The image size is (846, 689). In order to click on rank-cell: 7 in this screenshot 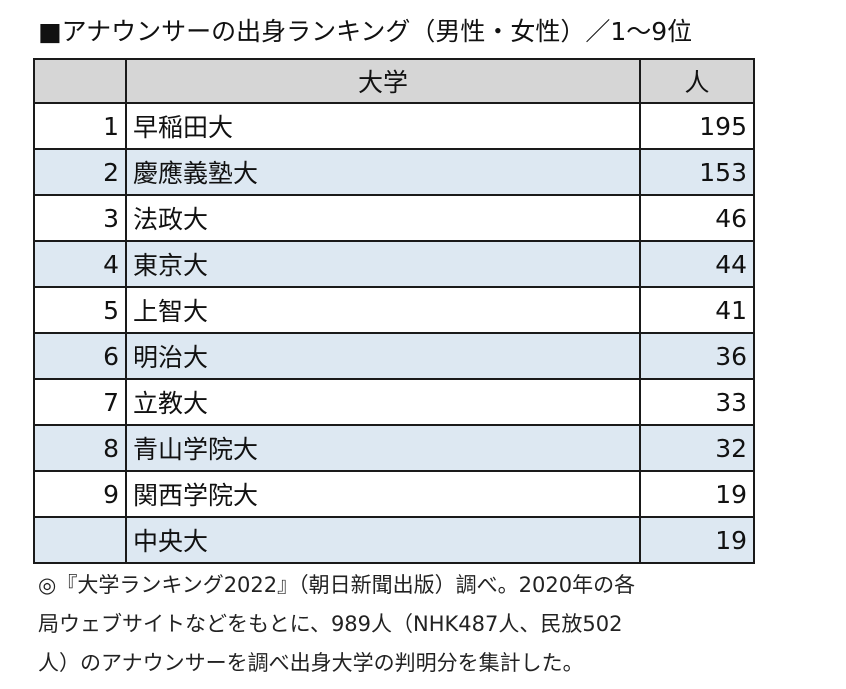, I will do `click(80, 402)`.